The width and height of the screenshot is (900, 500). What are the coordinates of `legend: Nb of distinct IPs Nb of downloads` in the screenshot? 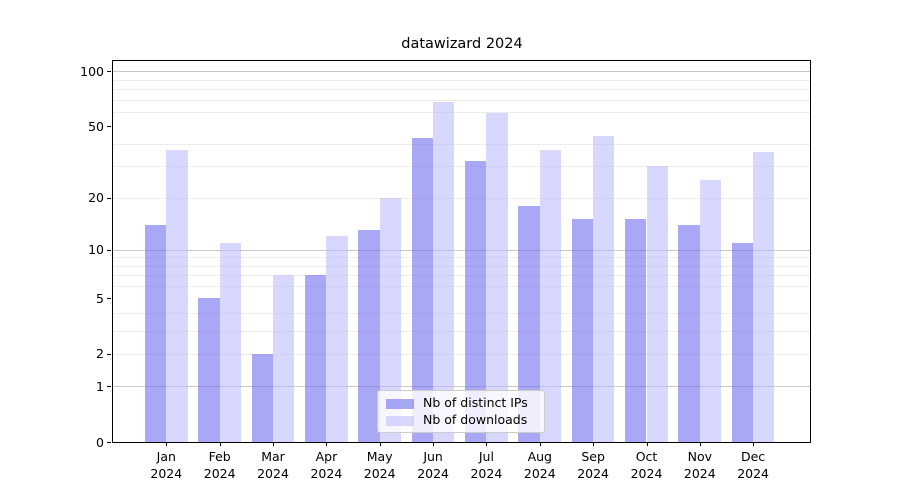 It's located at (461, 411).